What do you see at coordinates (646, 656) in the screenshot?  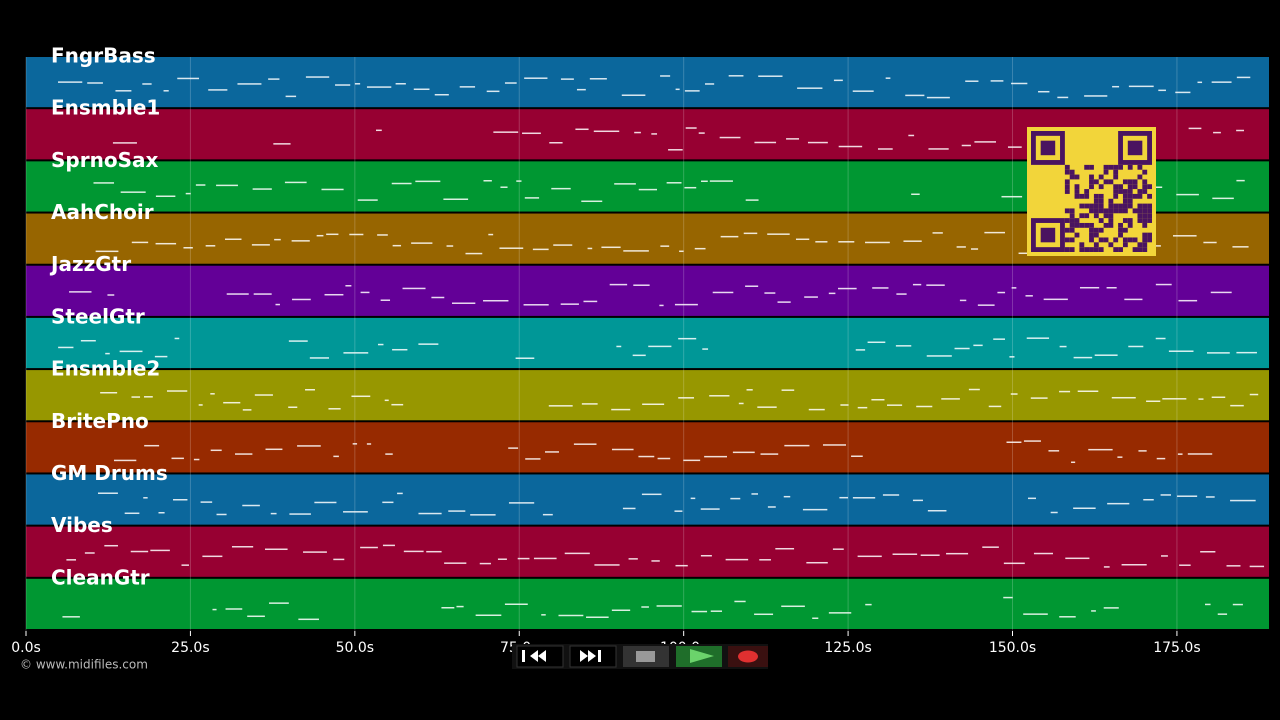 I see `stop-button` at bounding box center [646, 656].